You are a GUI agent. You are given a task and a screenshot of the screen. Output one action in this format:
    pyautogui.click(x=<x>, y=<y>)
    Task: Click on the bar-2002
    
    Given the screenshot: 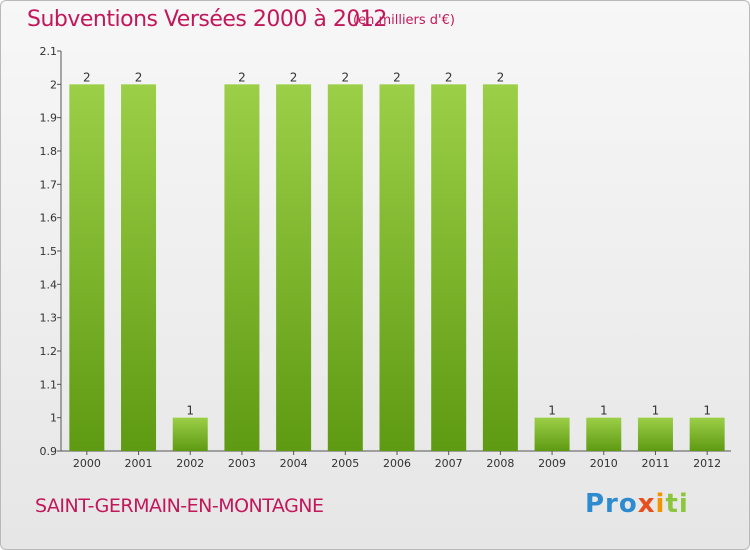 What is the action you would take?
    pyautogui.click(x=190, y=434)
    